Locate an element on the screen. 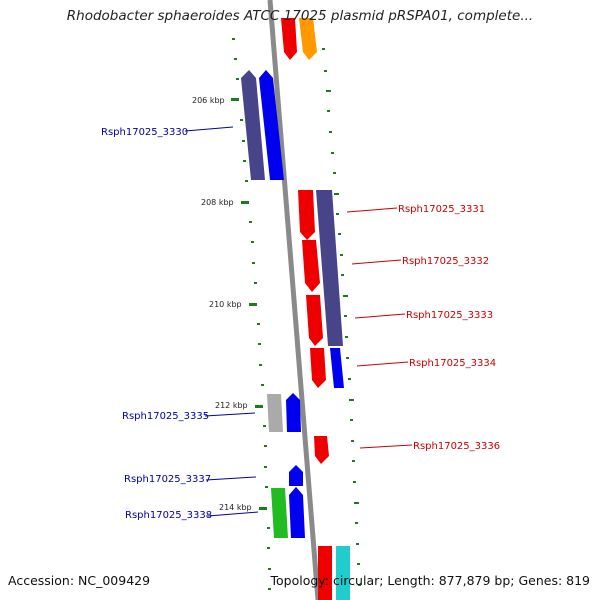  scale-dots-right is located at coordinates (341, 317).